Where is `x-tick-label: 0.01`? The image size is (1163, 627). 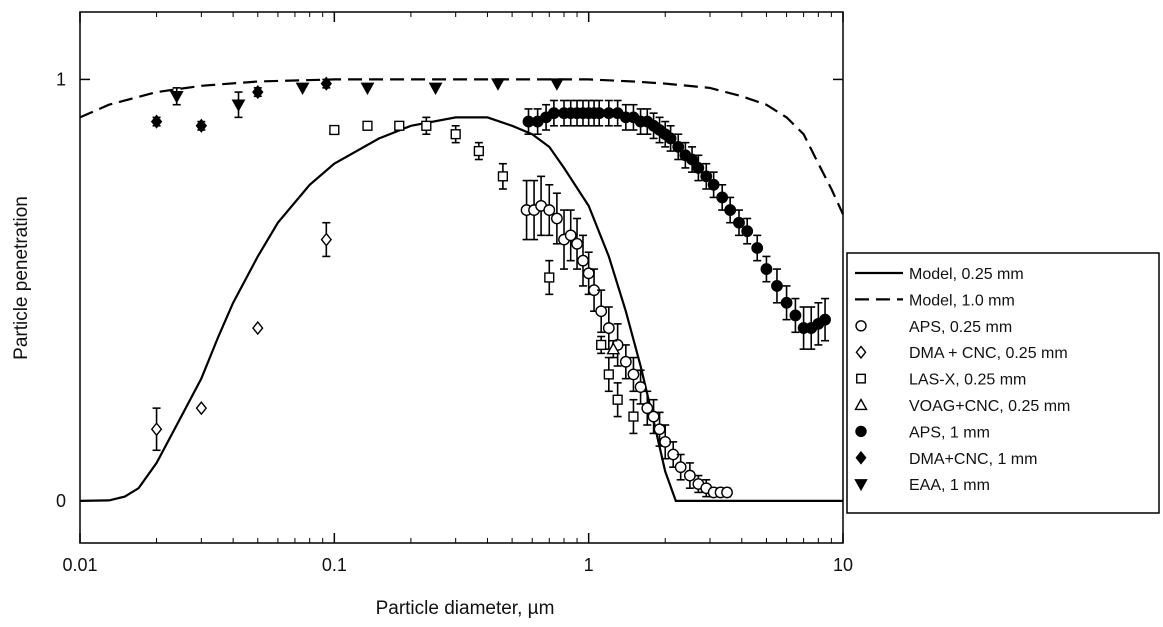 x-tick-label: 0.01 is located at coordinates (79, 565).